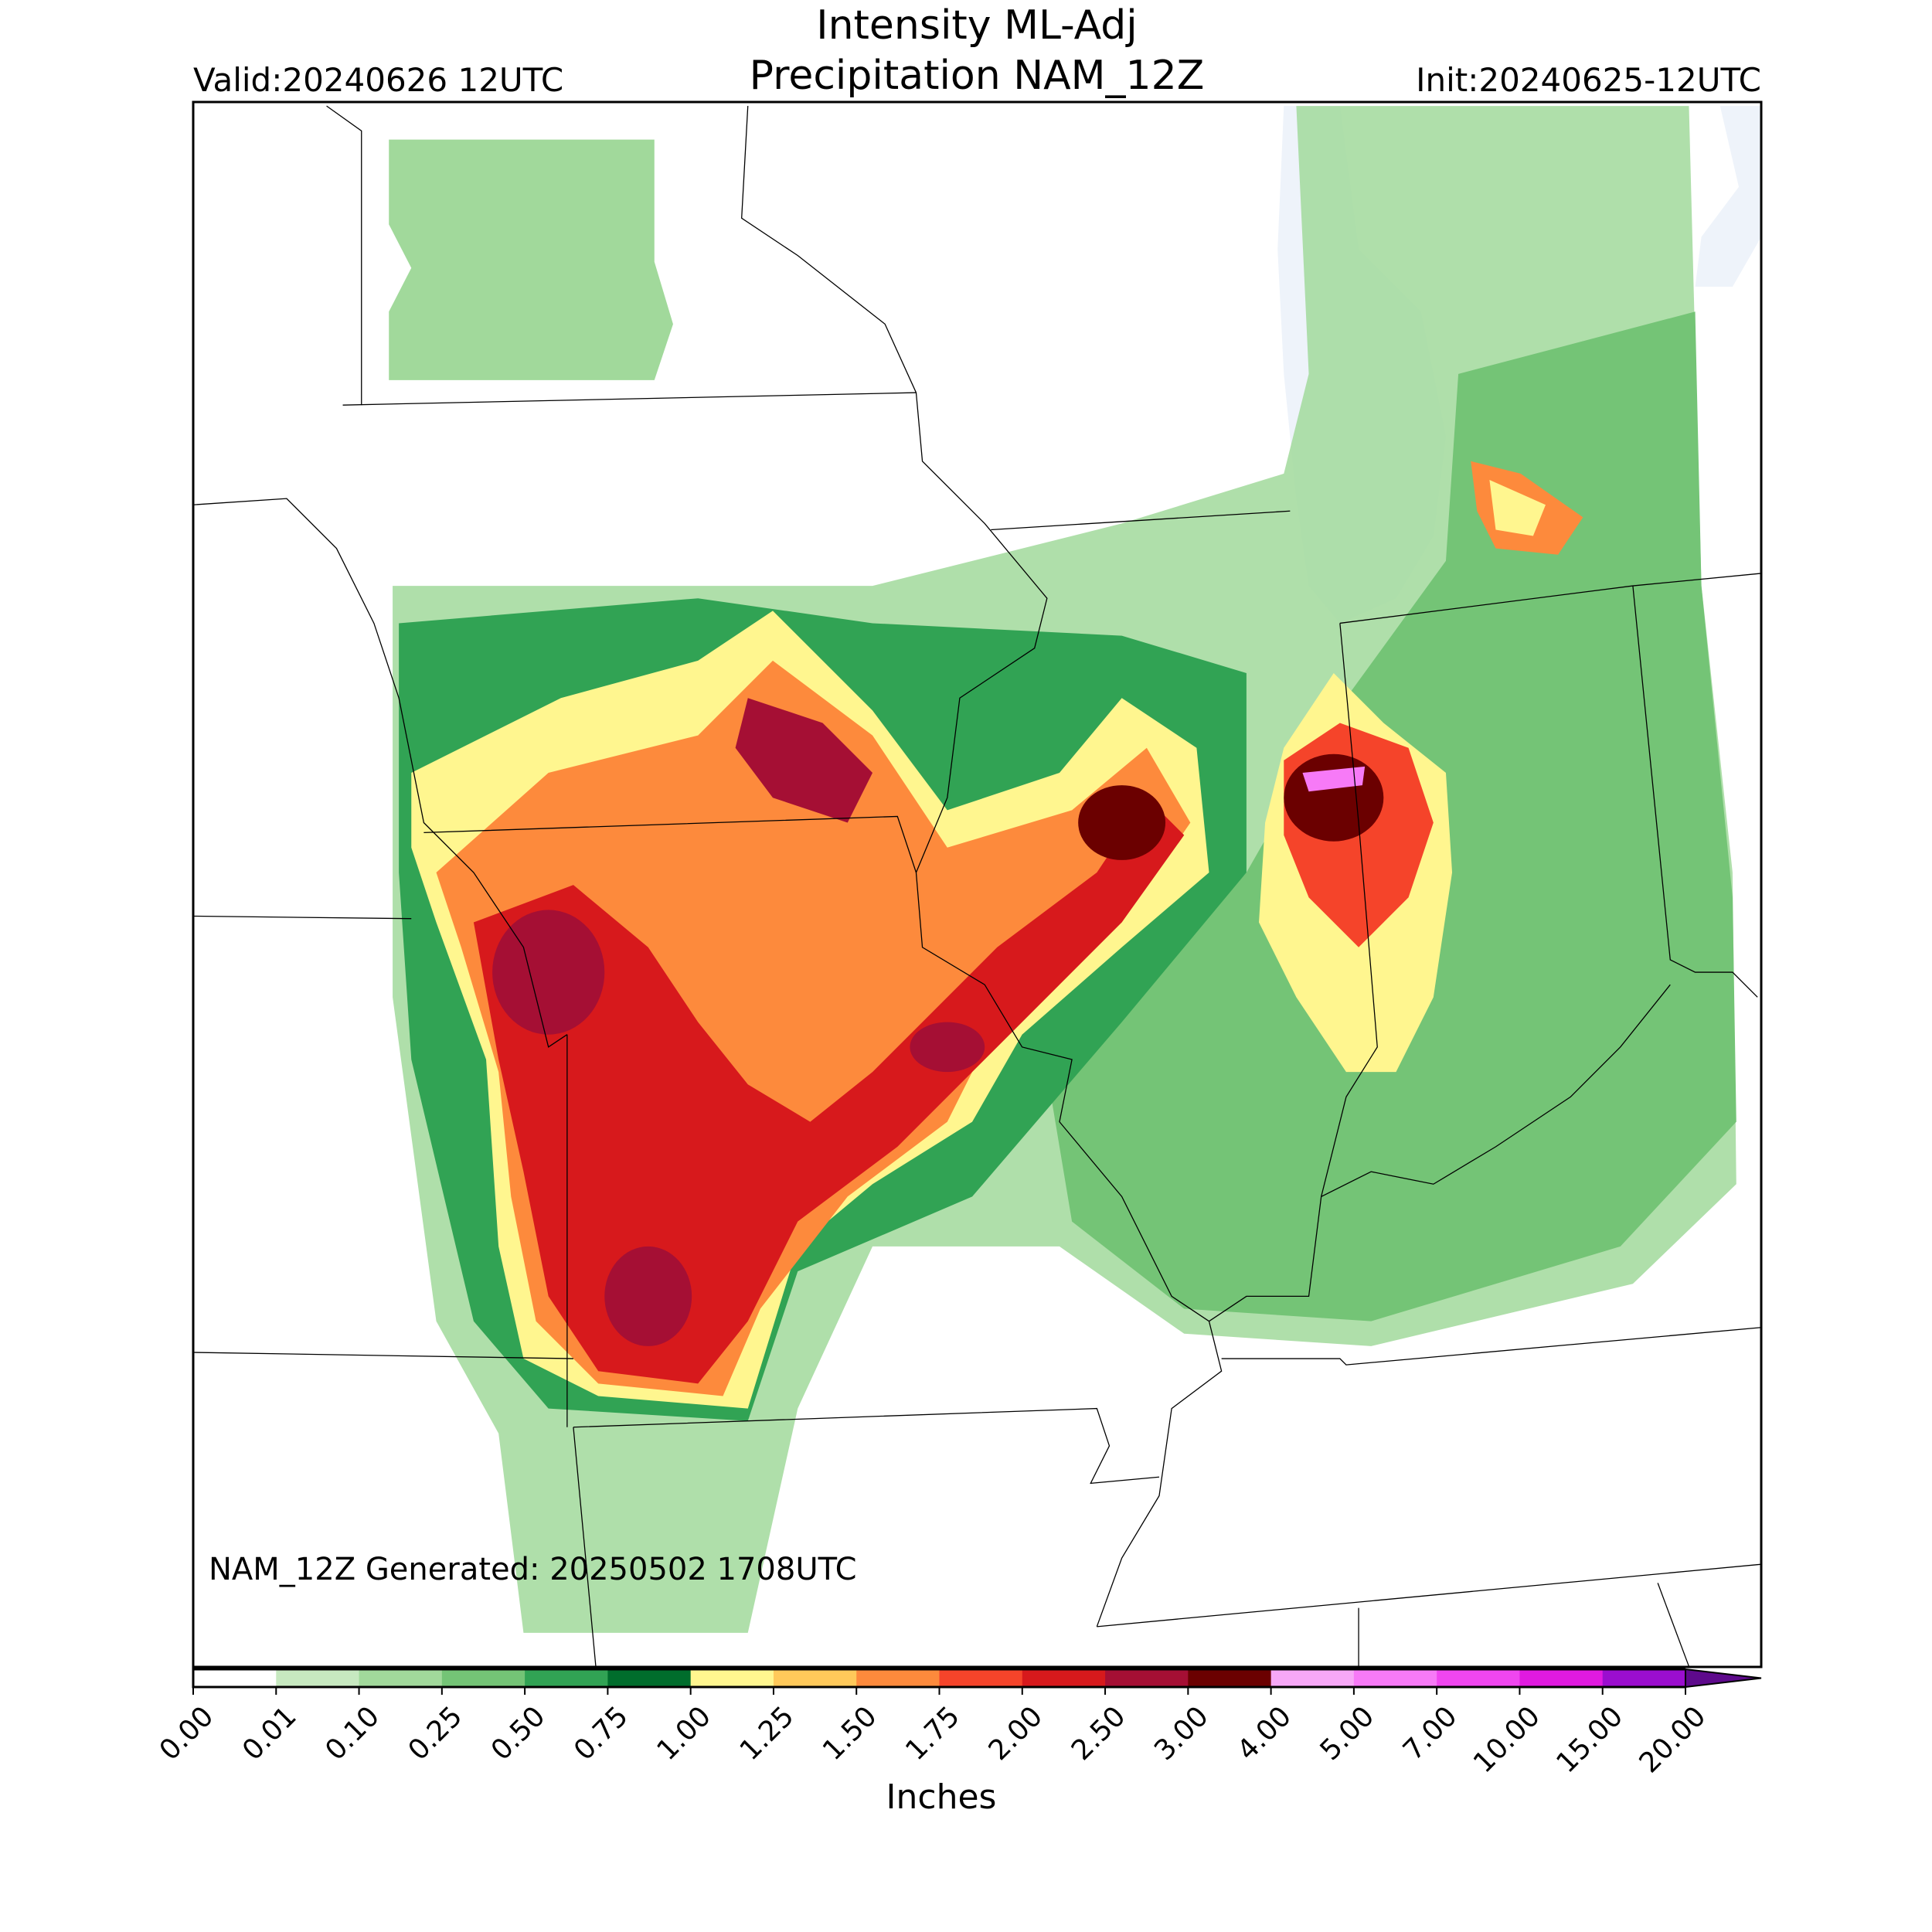 The height and width of the screenshot is (1932, 1932). What do you see at coordinates (1431, 1733) in the screenshot?
I see `colorbar-tick-label: 7.00` at bounding box center [1431, 1733].